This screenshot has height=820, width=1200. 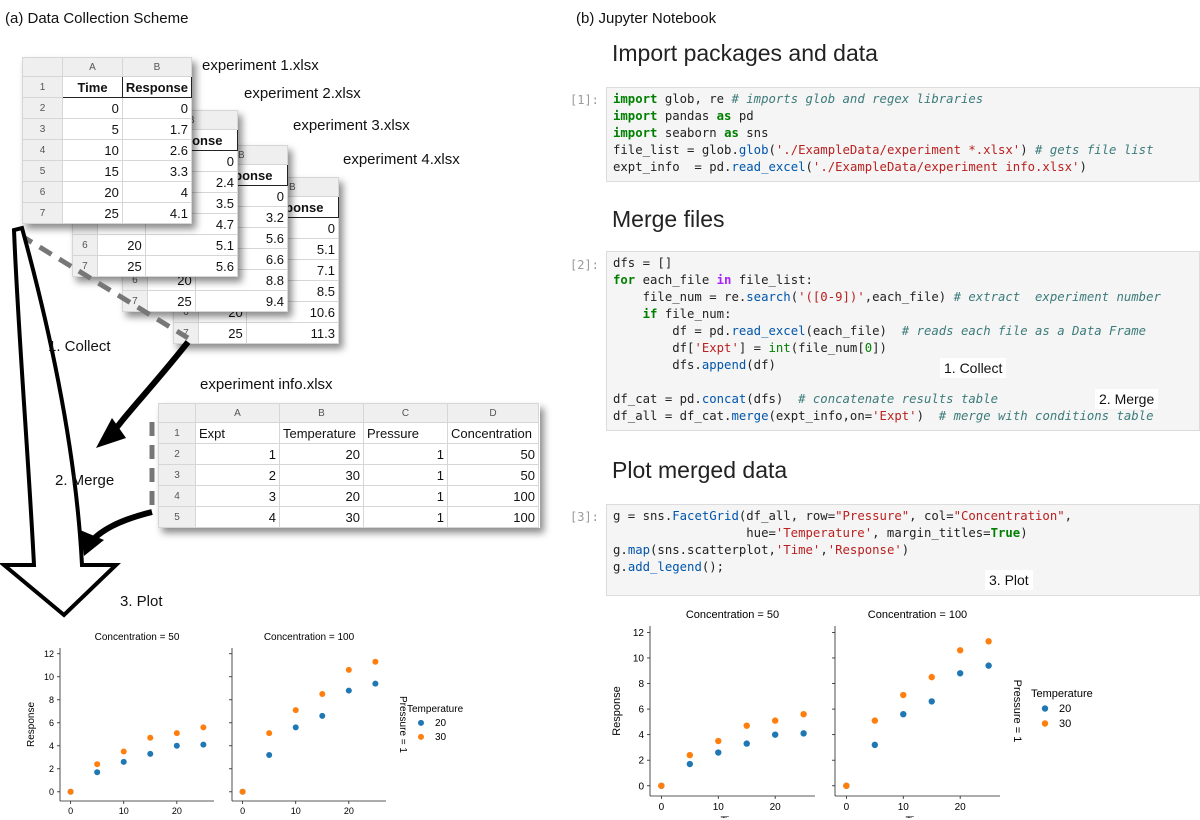 What do you see at coordinates (668, 219) in the screenshot?
I see `heading-merge: Merge files` at bounding box center [668, 219].